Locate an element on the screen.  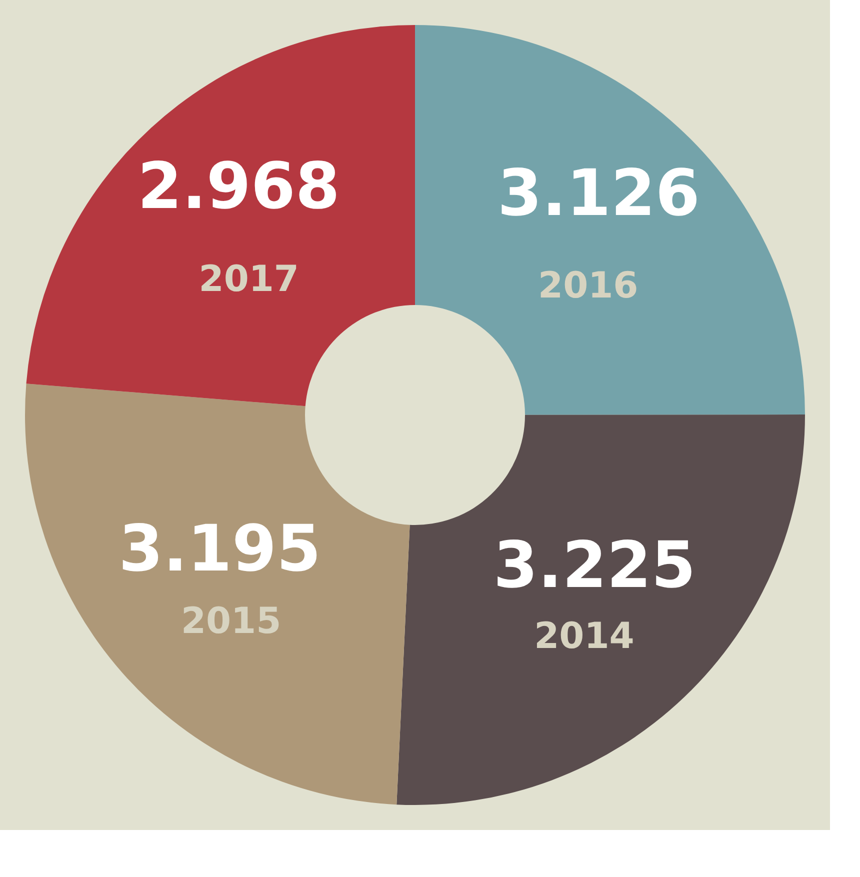
data-label: 3.195 is located at coordinates (220, 549).